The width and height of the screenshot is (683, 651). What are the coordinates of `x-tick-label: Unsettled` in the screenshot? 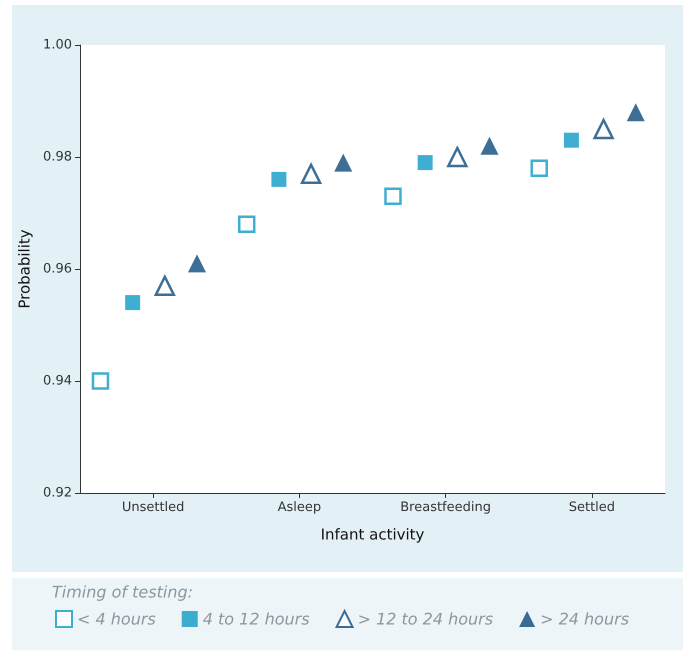 It's located at (153, 507).